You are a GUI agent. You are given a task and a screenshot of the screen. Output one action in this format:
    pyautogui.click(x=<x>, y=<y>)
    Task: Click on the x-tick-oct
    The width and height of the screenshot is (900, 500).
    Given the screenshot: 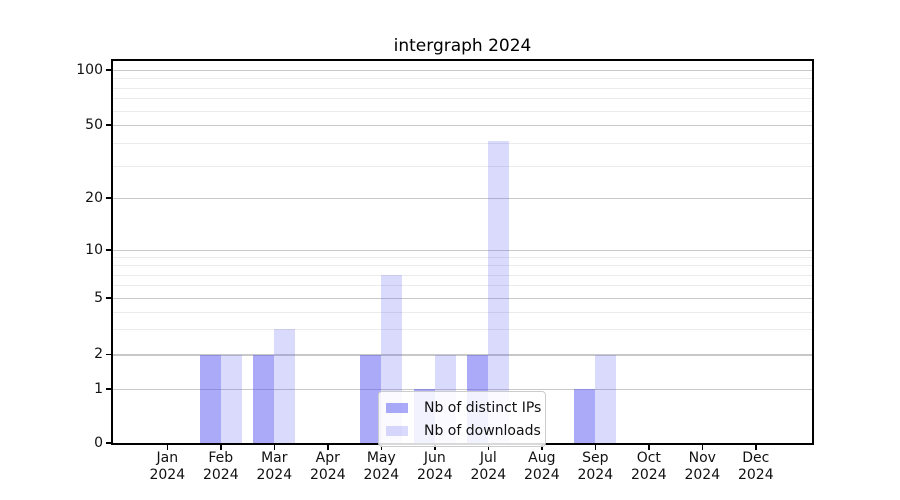 What is the action you would take?
    pyautogui.click(x=649, y=447)
    